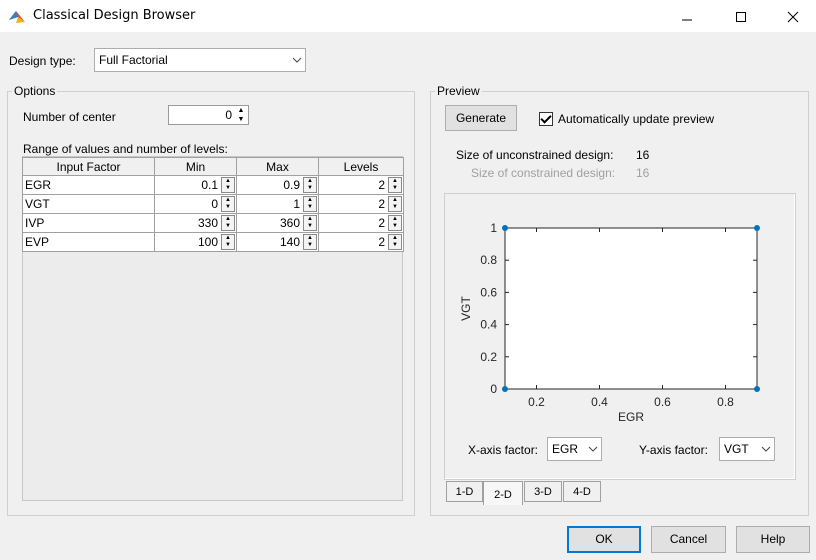 This screenshot has width=816, height=560. I want to click on generate-button: Generate, so click(481, 118).